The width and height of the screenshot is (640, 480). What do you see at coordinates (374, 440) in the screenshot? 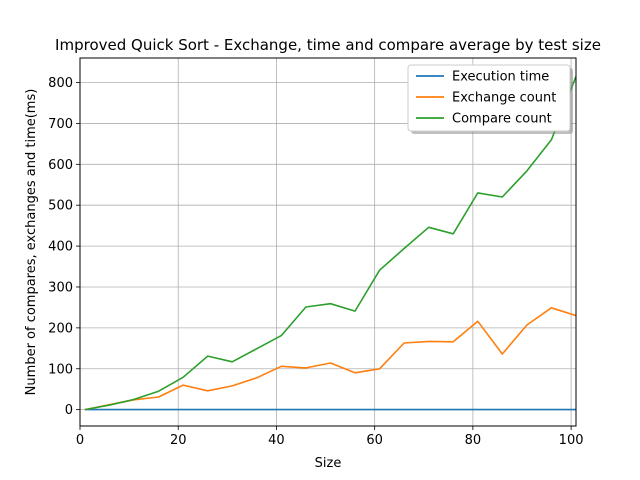
I see `x-tick-label: 60` at bounding box center [374, 440].